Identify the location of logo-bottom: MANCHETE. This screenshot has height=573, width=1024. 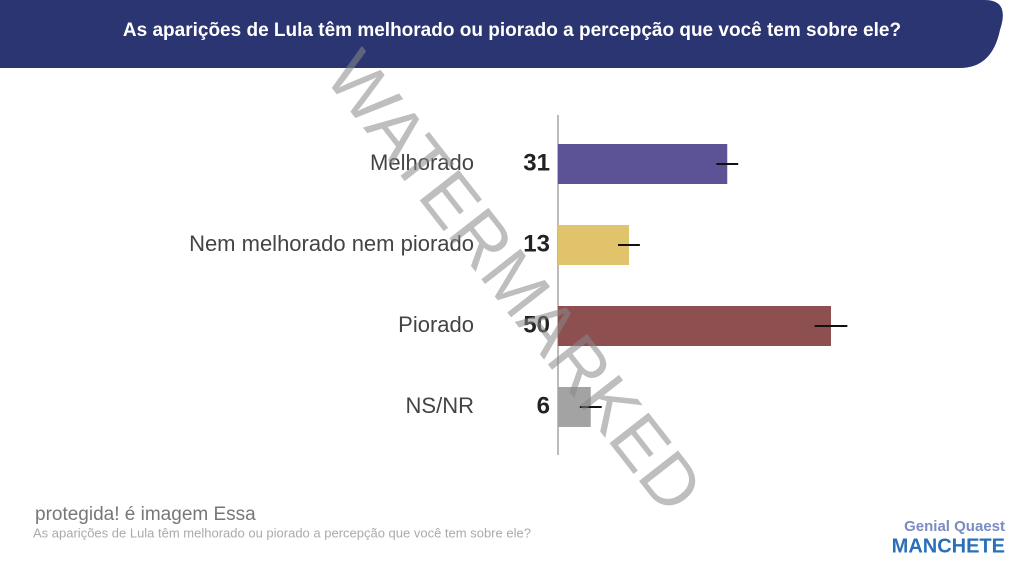
(948, 546).